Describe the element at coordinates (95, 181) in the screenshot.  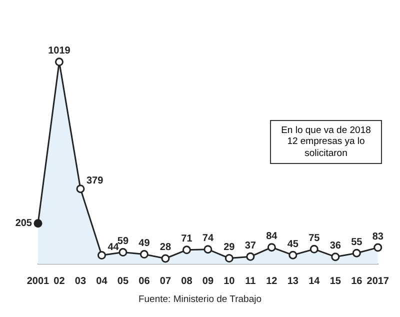
I see `data-label: 379` at that location.